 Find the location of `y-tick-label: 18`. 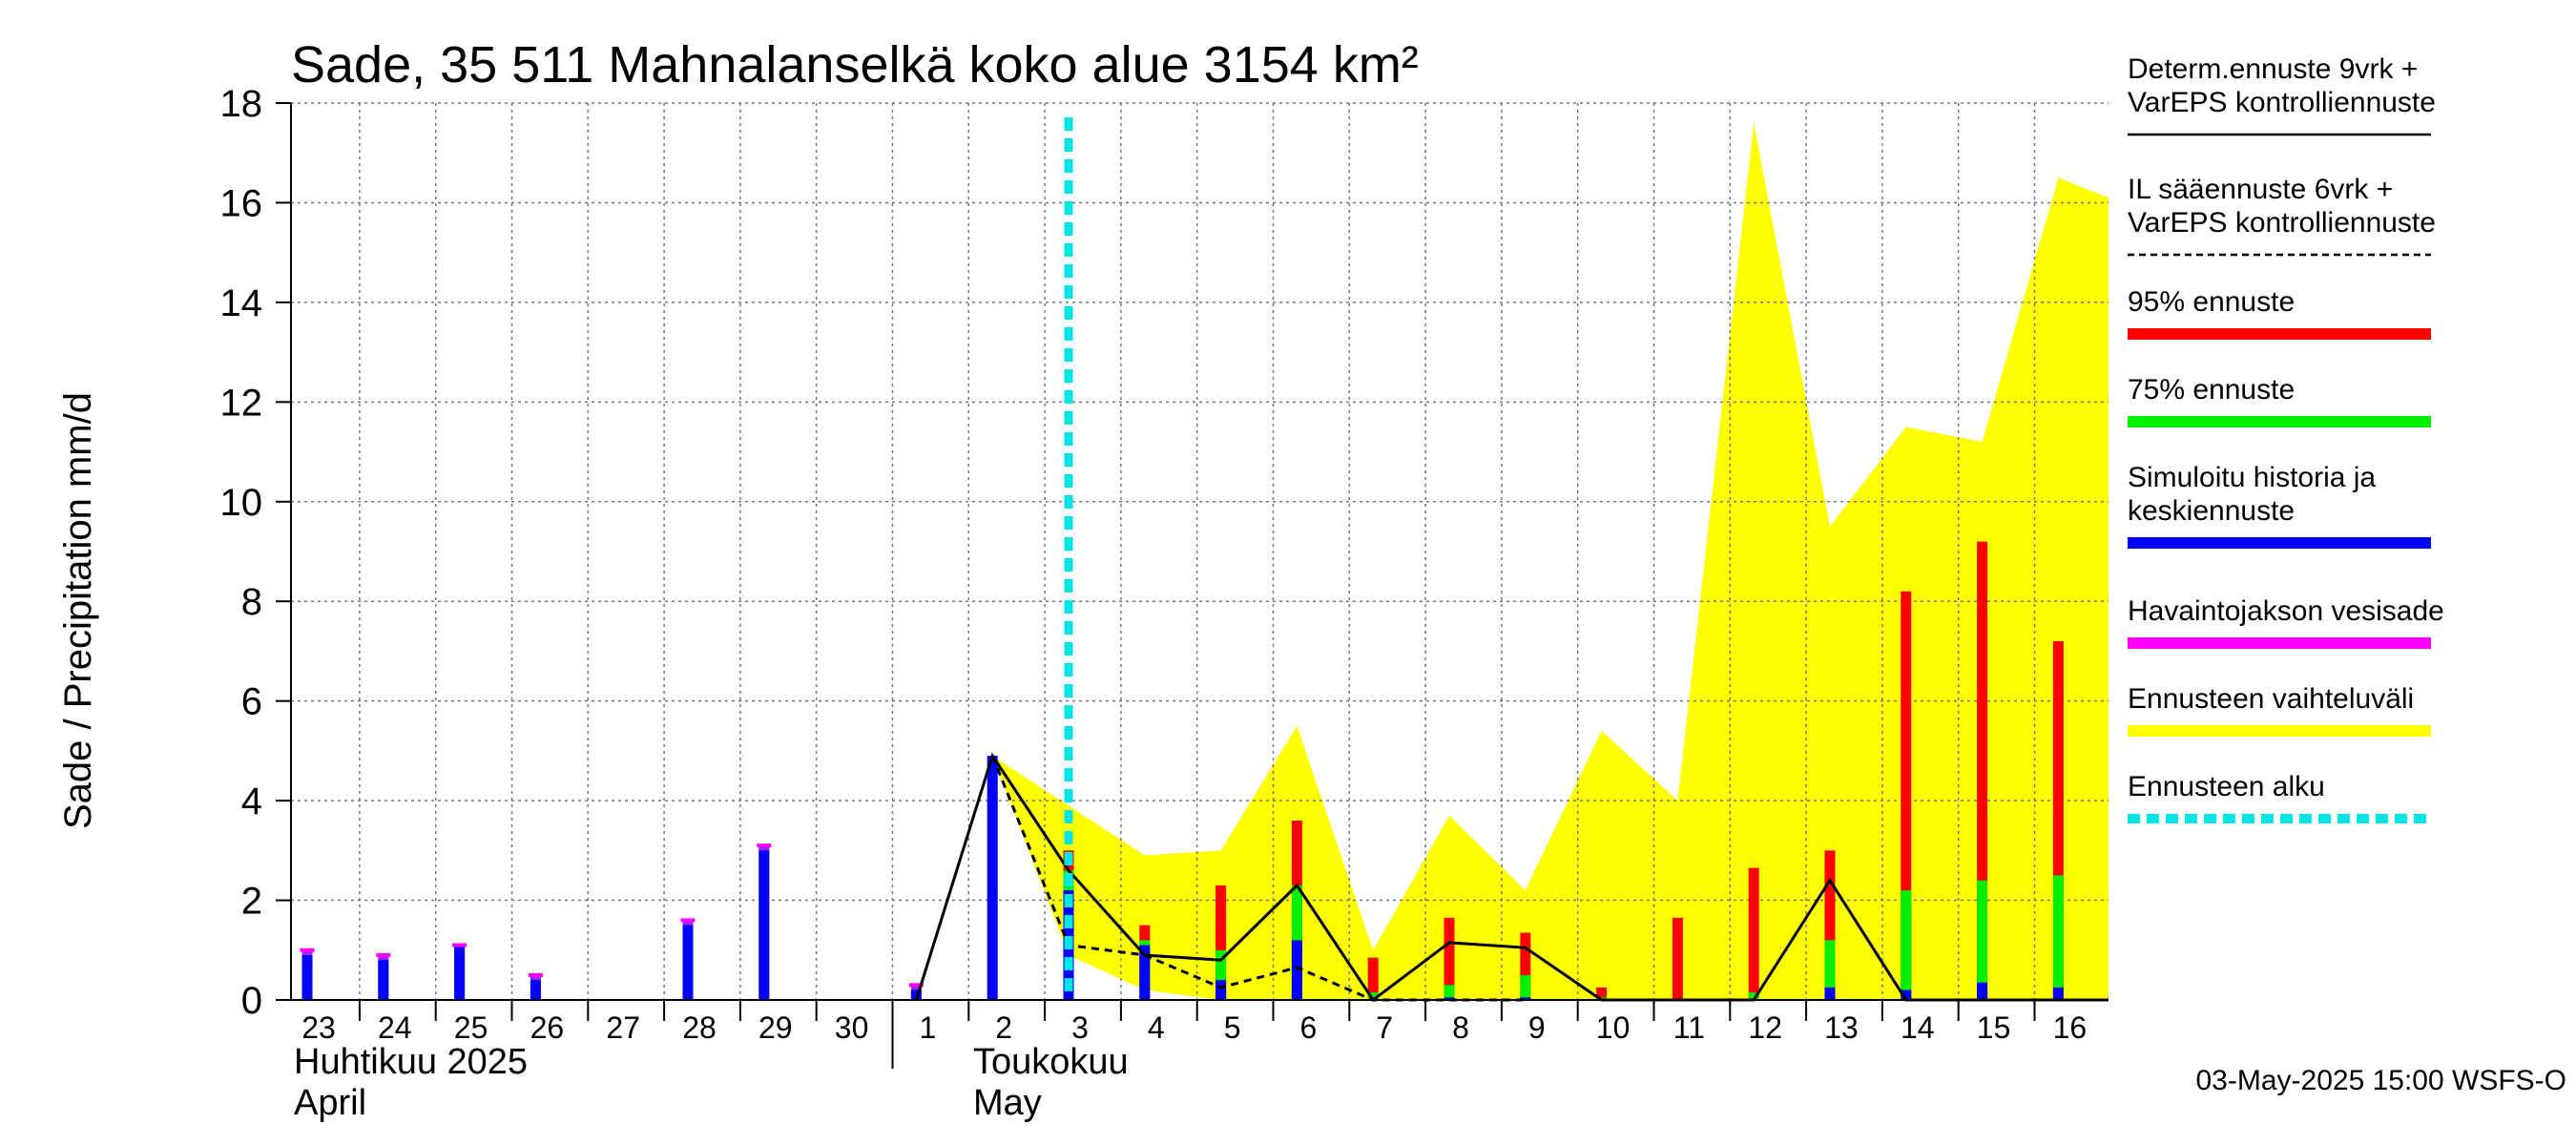

y-tick-label: 18 is located at coordinates (241, 104).